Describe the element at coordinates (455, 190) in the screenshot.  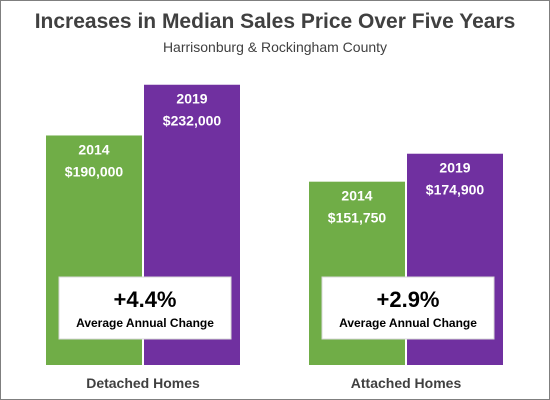
I see `bar-value-label: $174,900` at that location.